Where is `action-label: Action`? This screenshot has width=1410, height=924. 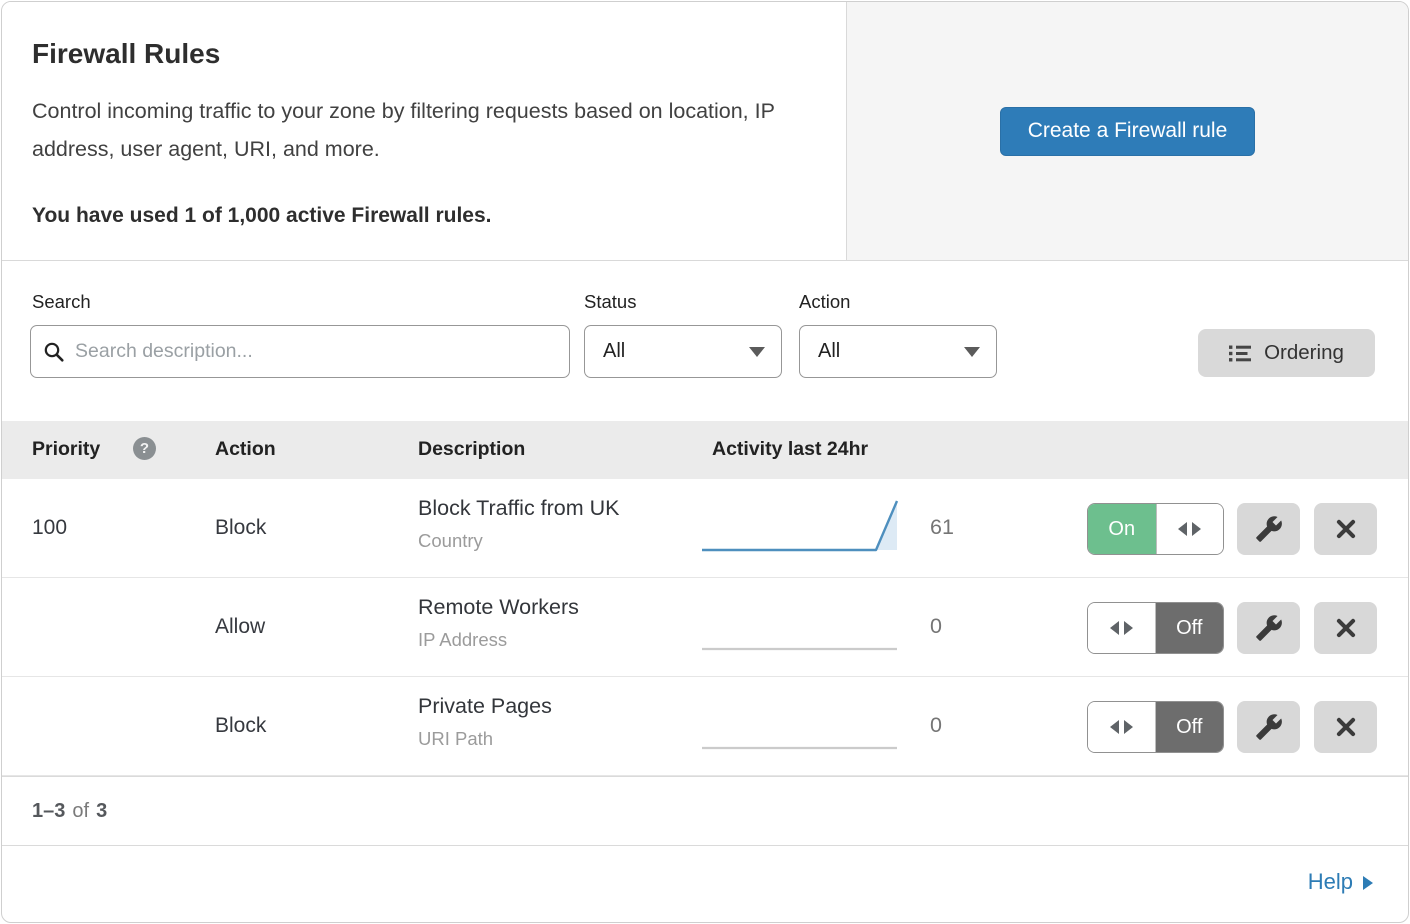 action-label: Action is located at coordinates (825, 301).